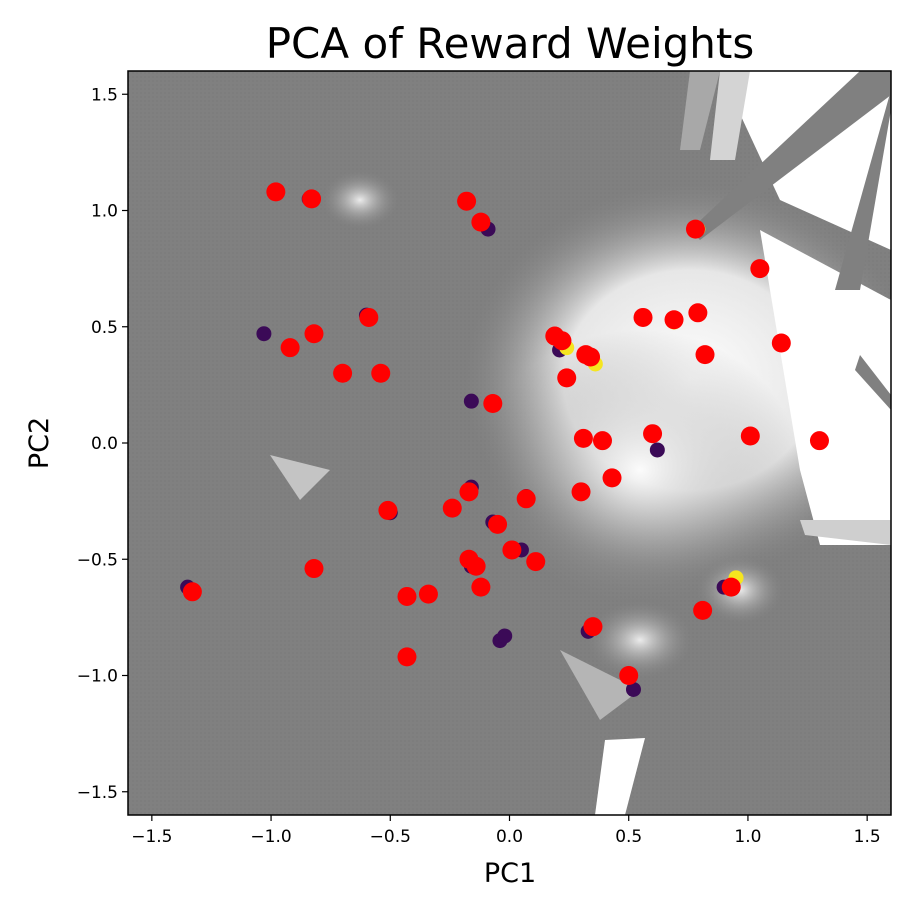 The width and height of the screenshot is (913, 913). Describe the element at coordinates (747, 837) in the screenshot. I see `x-tick-label: 1.0` at that location.